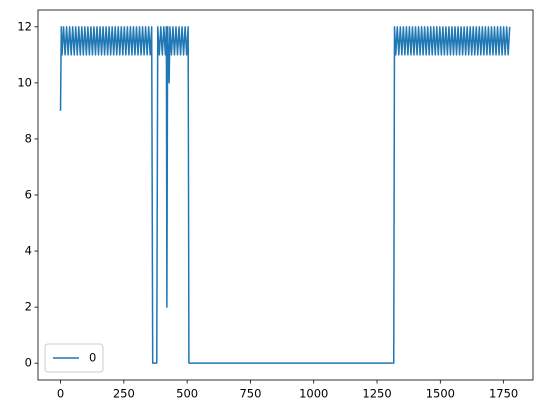  I want to click on x-tick-label: 750, so click(250, 394).